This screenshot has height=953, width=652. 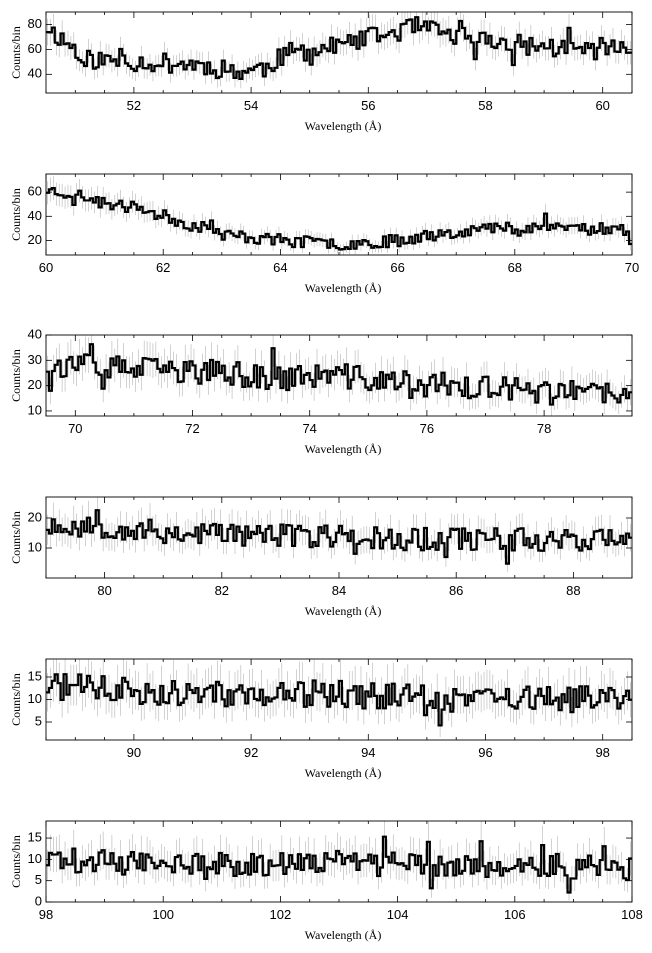 What do you see at coordinates (485, 752) in the screenshot?
I see `x-tick-label: 96` at bounding box center [485, 752].